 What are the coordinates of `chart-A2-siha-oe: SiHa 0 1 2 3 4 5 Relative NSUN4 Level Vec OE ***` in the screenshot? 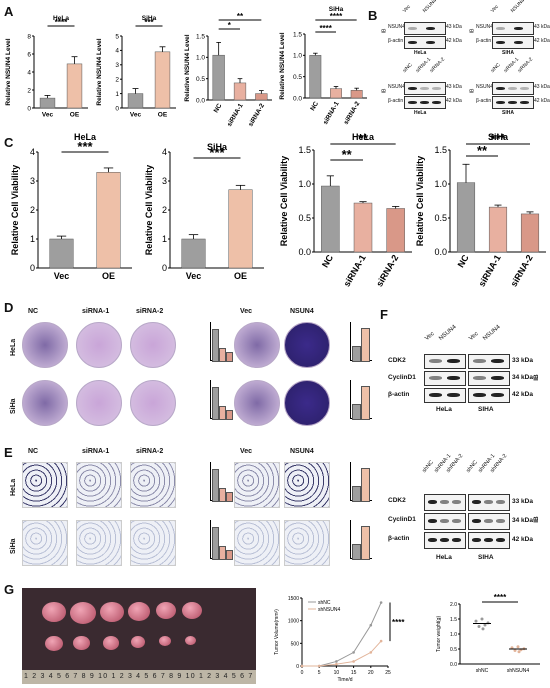 It's located at (136, 67).